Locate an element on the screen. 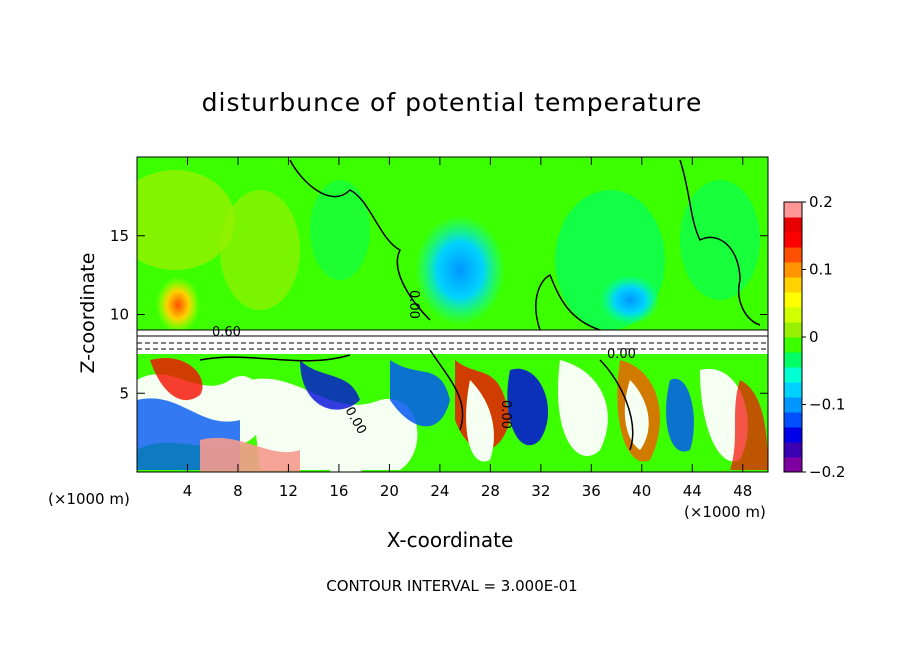 The image size is (904, 654). x-tick-label: 44 is located at coordinates (692, 491).